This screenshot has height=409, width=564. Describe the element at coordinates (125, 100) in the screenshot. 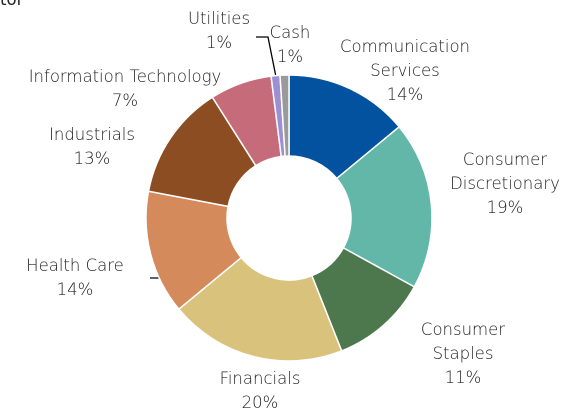

I see `slice-value-label: 7%` at that location.